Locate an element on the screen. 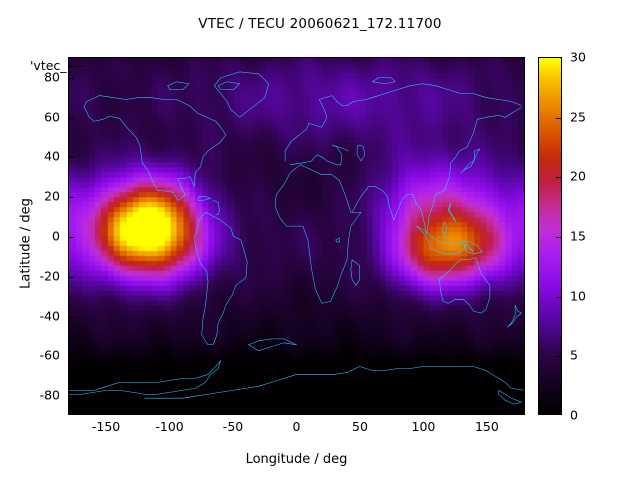  series-label: 'vtec_ is located at coordinates (57, 65).